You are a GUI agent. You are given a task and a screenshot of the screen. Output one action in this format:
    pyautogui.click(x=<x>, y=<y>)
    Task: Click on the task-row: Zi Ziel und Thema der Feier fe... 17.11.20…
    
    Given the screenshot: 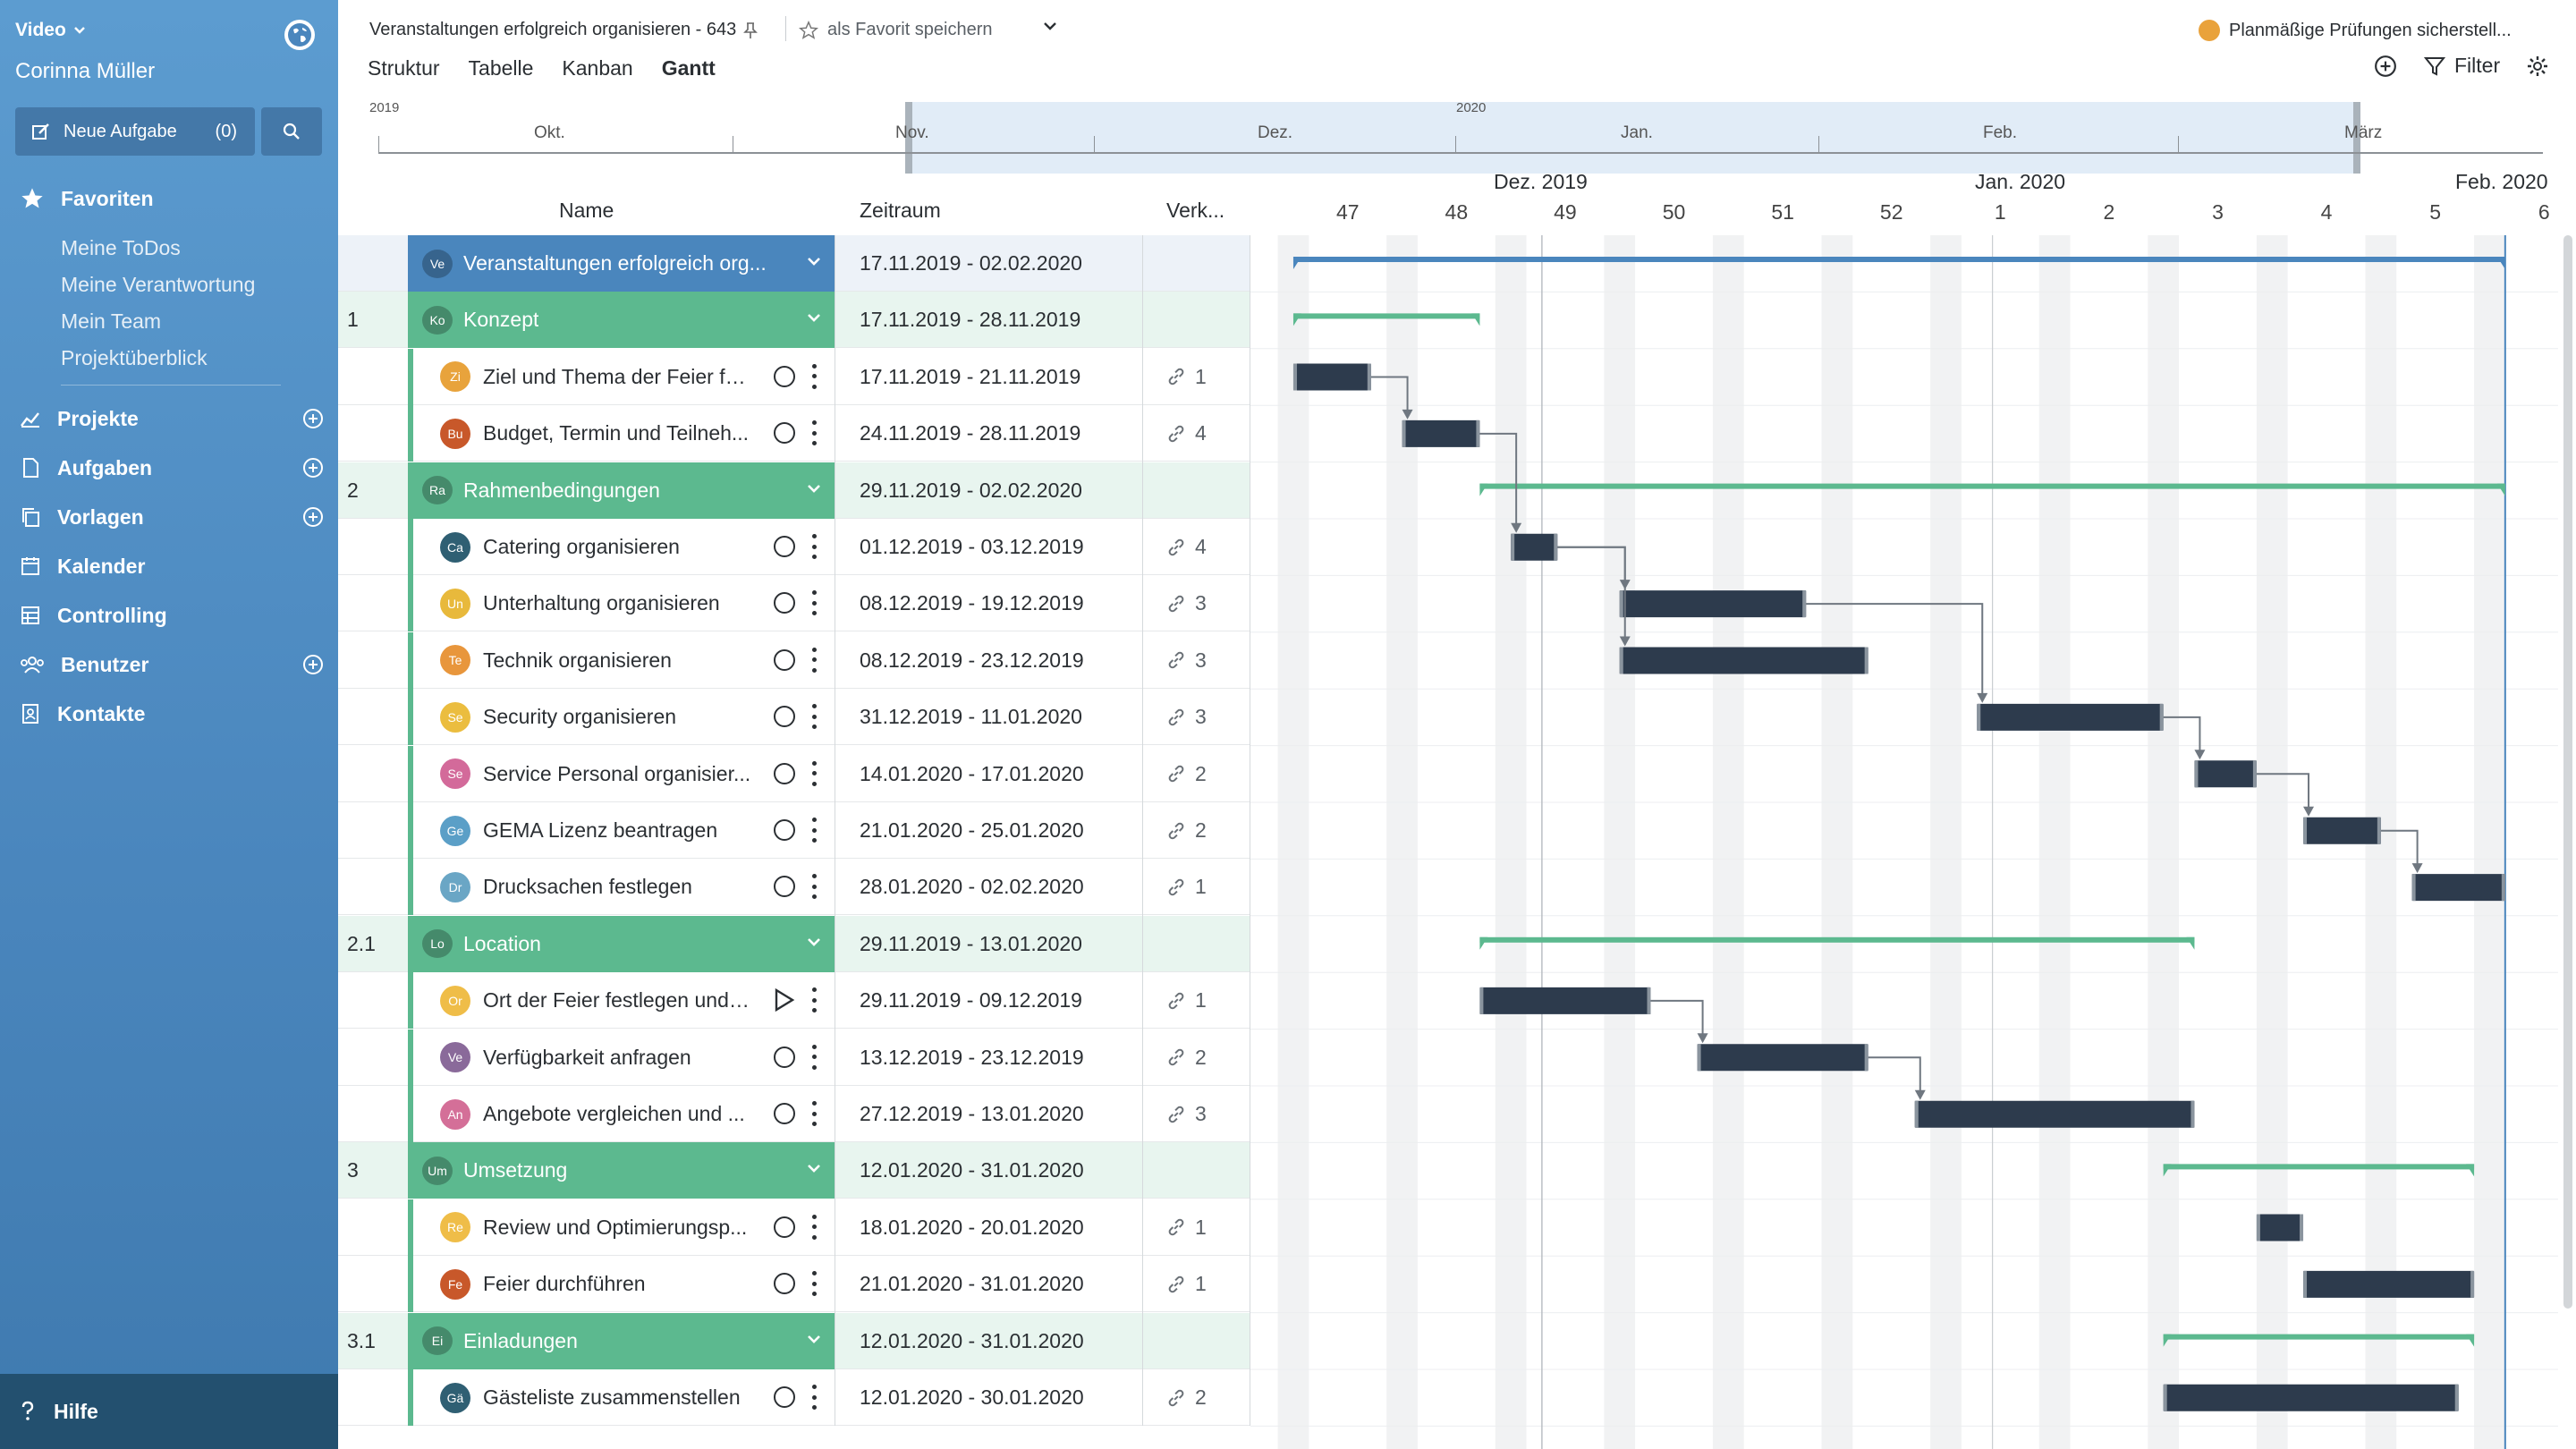 What is the action you would take?
    pyautogui.click(x=794, y=376)
    